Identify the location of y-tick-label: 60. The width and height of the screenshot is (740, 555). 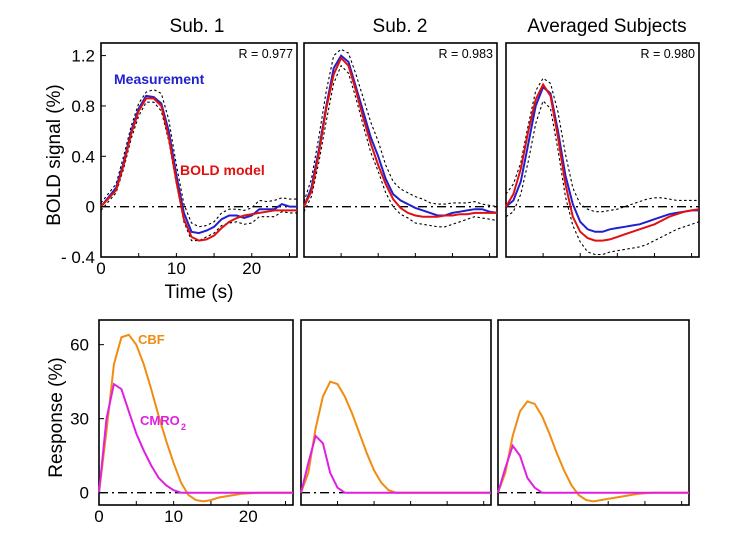
(79, 345).